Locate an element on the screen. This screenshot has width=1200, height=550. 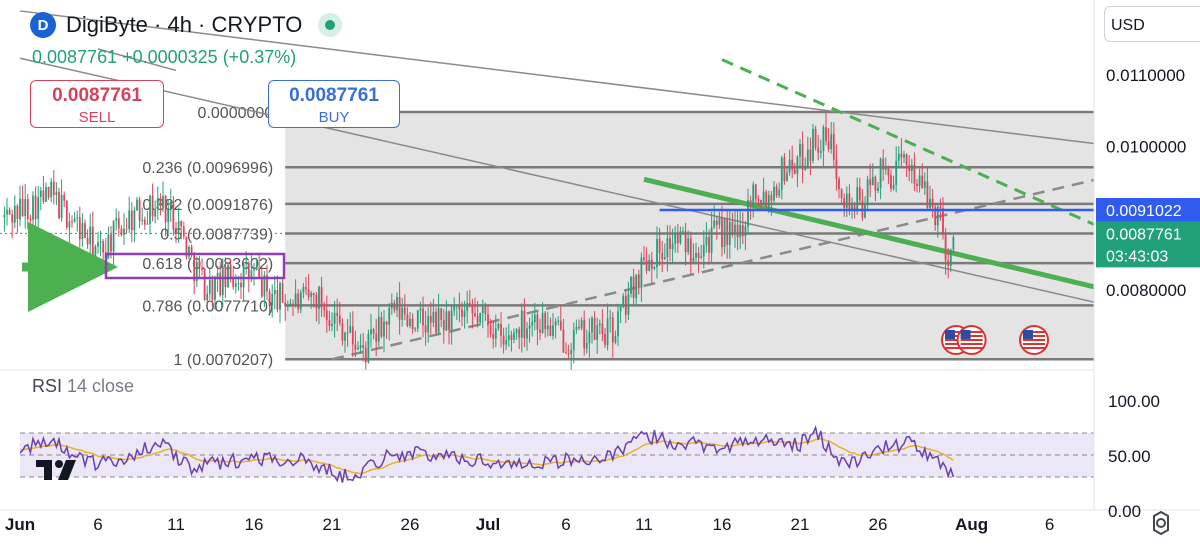
buy-button: 0.0087761 BUY is located at coordinates (334, 104).